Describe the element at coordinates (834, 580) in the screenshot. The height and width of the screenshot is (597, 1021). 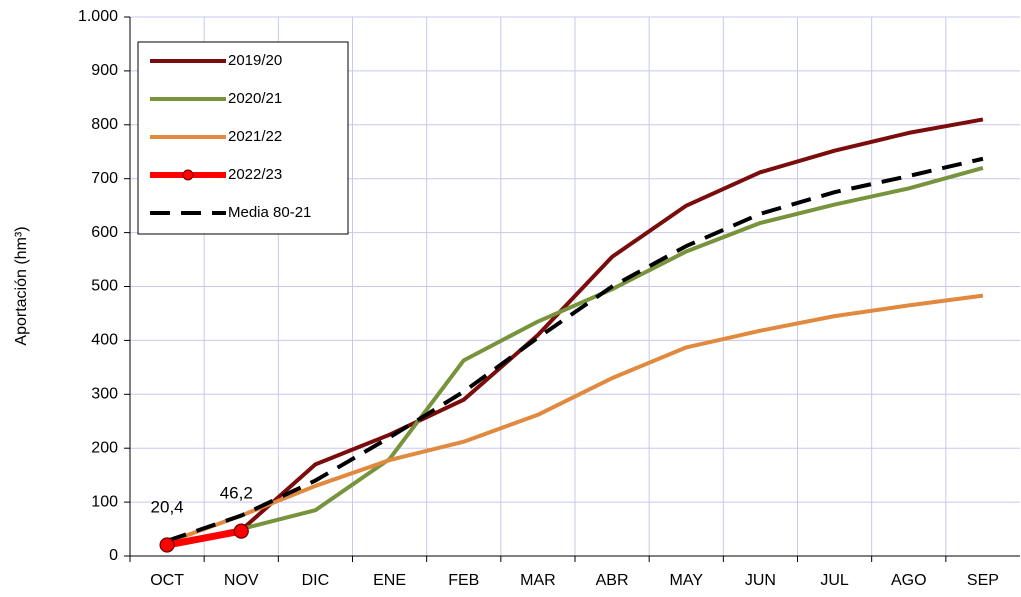
I see `x-tick-label: JUL` at that location.